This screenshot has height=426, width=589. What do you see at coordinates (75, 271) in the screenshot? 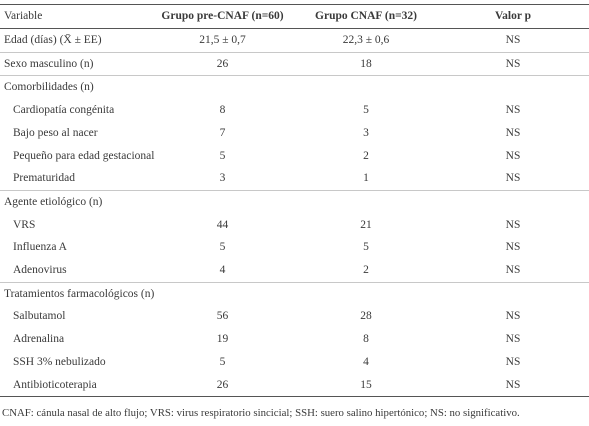
I see `row-label: Adenovirus` at bounding box center [75, 271].